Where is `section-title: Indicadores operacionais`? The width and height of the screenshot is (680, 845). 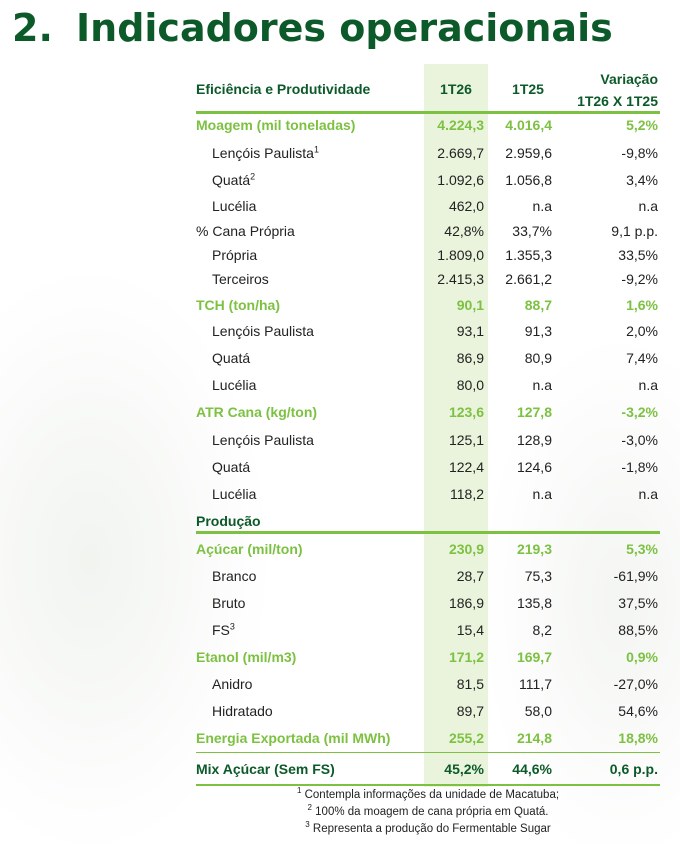
section-title: Indicadores operacionais is located at coordinates (344, 28).